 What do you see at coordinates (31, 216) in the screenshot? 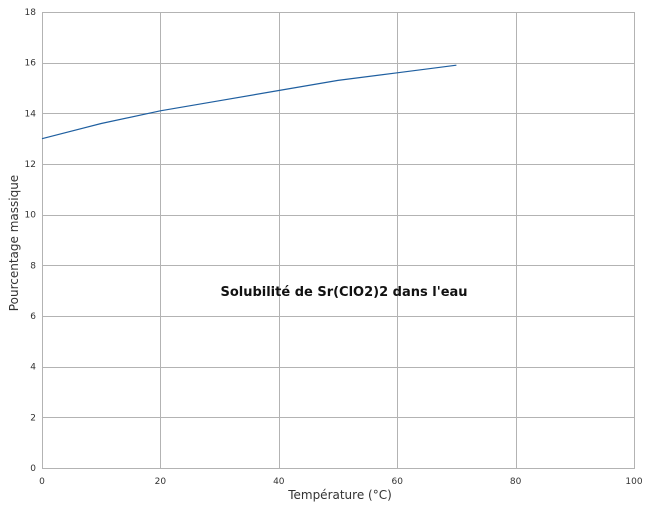
I see `y-tick-label: 10` at bounding box center [31, 216].